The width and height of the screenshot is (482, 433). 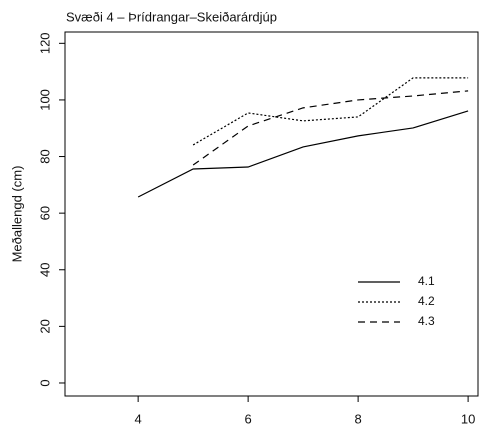 What do you see at coordinates (171, 16) in the screenshot?
I see `chart-title: Svæði 4 – Þrídrangar–Skeiðarárdjúp` at bounding box center [171, 16].